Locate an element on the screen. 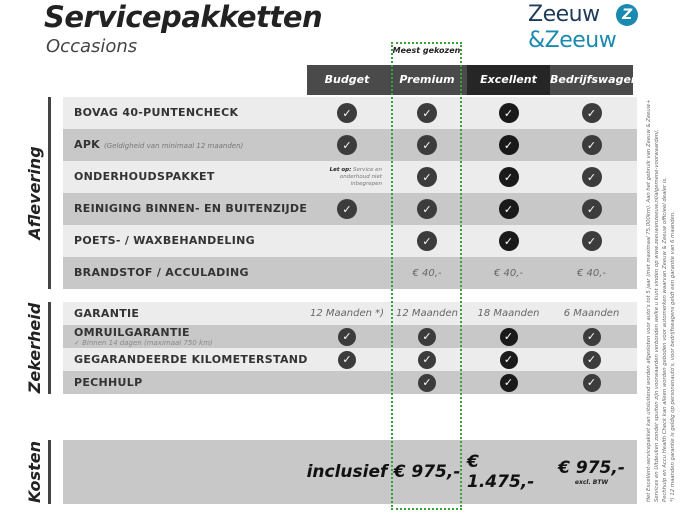 The width and height of the screenshot is (685, 522). price-bedrijfswagens: € 975,- excl. BTW is located at coordinates (591, 472).